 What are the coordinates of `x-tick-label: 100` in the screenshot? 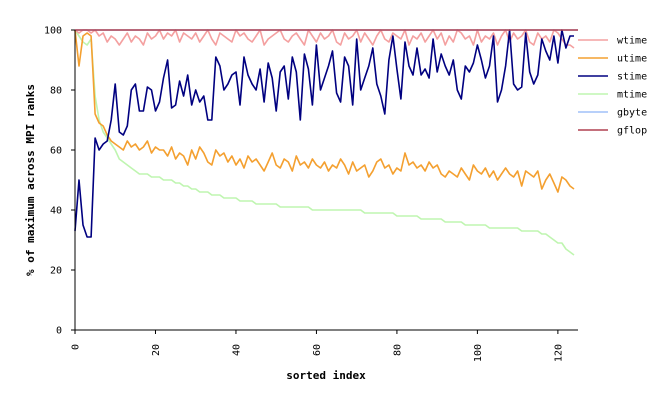 It's located at (478, 353).